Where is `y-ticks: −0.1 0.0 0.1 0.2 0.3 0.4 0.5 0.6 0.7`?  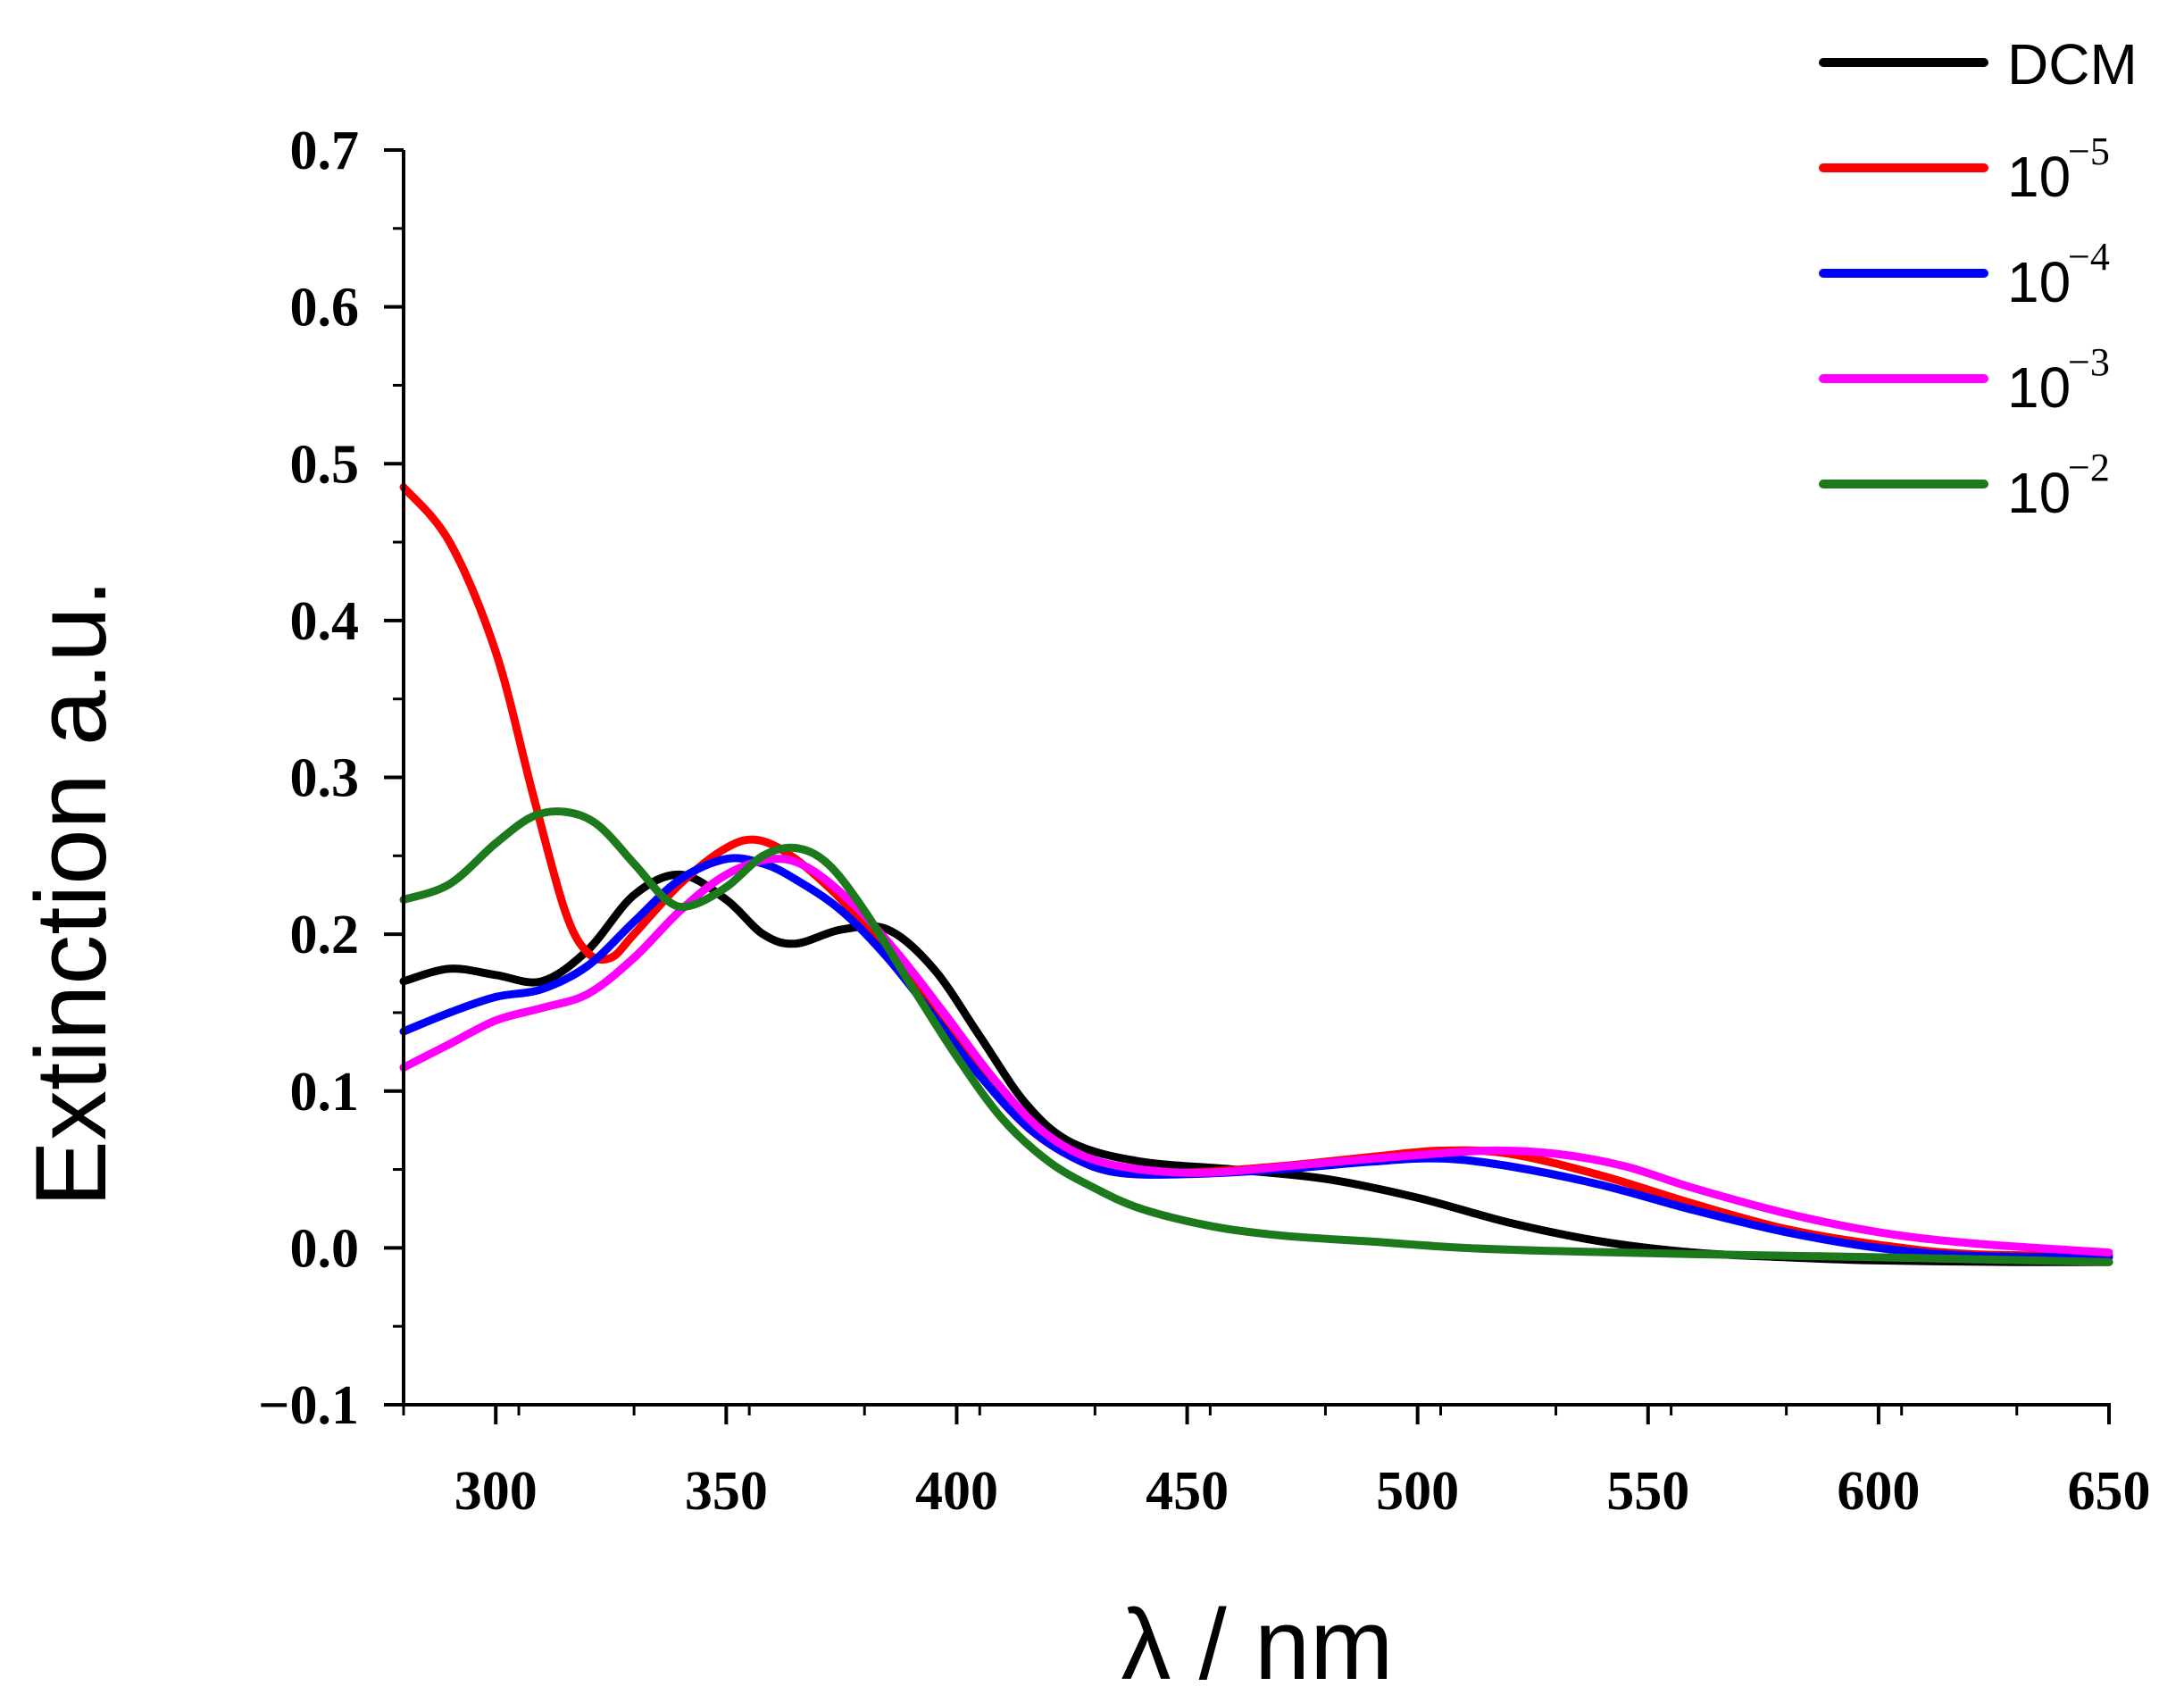
y-ticks: −0.1 0.0 0.1 0.2 0.3 0.4 0.5 0.6 0.7 is located at coordinates (331, 779).